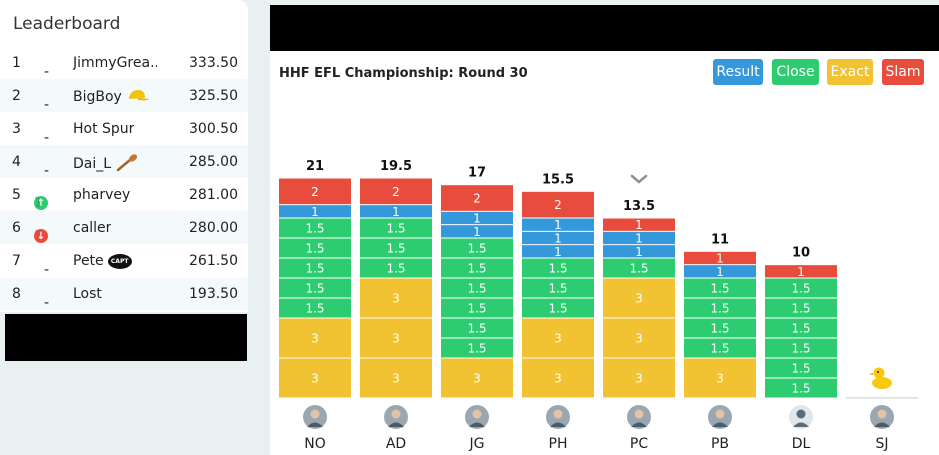  What do you see at coordinates (124, 227) in the screenshot?
I see `leaderboard-row: 6 ↓ 1 caller 280.00` at bounding box center [124, 227].